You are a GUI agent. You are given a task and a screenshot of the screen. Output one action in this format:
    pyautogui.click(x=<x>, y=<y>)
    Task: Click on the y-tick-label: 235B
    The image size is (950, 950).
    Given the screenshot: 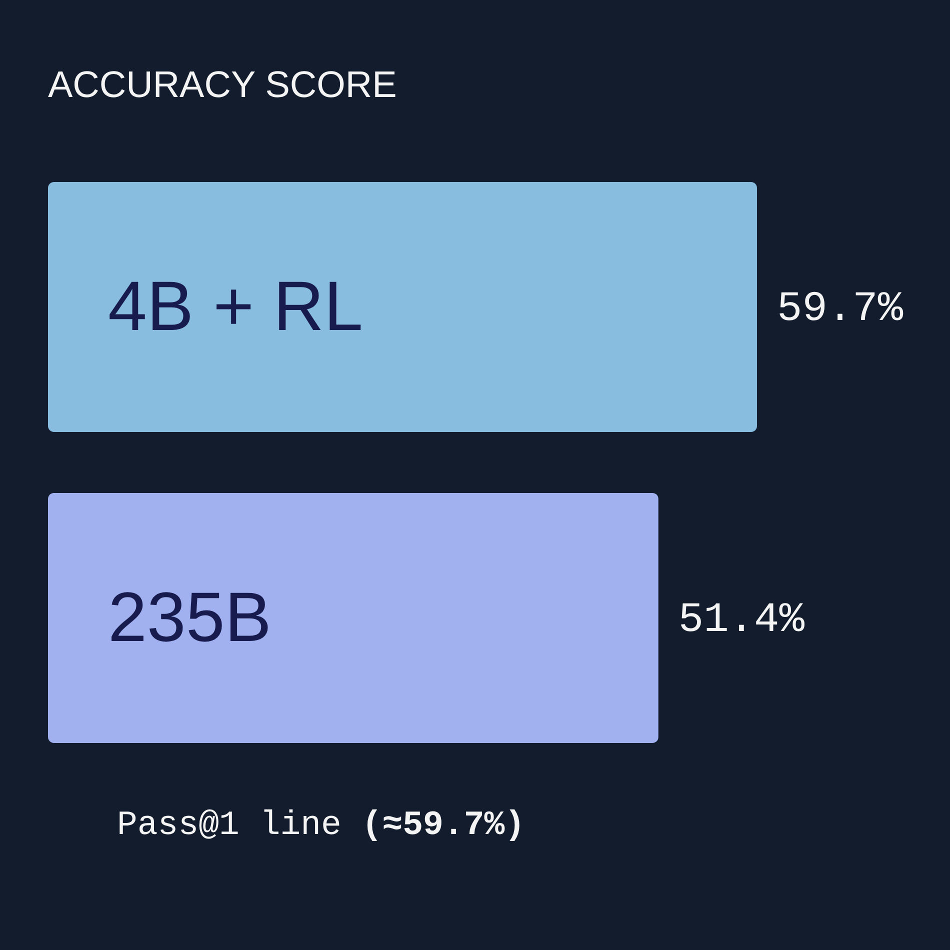 What is the action you would take?
    pyautogui.click(x=190, y=617)
    